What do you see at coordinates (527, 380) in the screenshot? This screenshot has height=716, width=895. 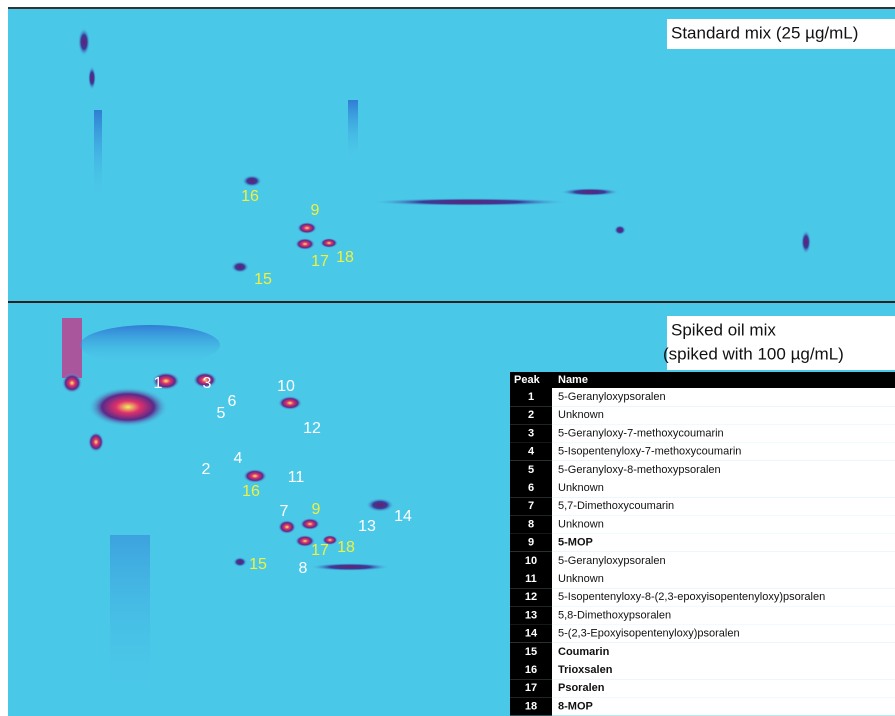 I see `table-header-cell: Peak` at bounding box center [527, 380].